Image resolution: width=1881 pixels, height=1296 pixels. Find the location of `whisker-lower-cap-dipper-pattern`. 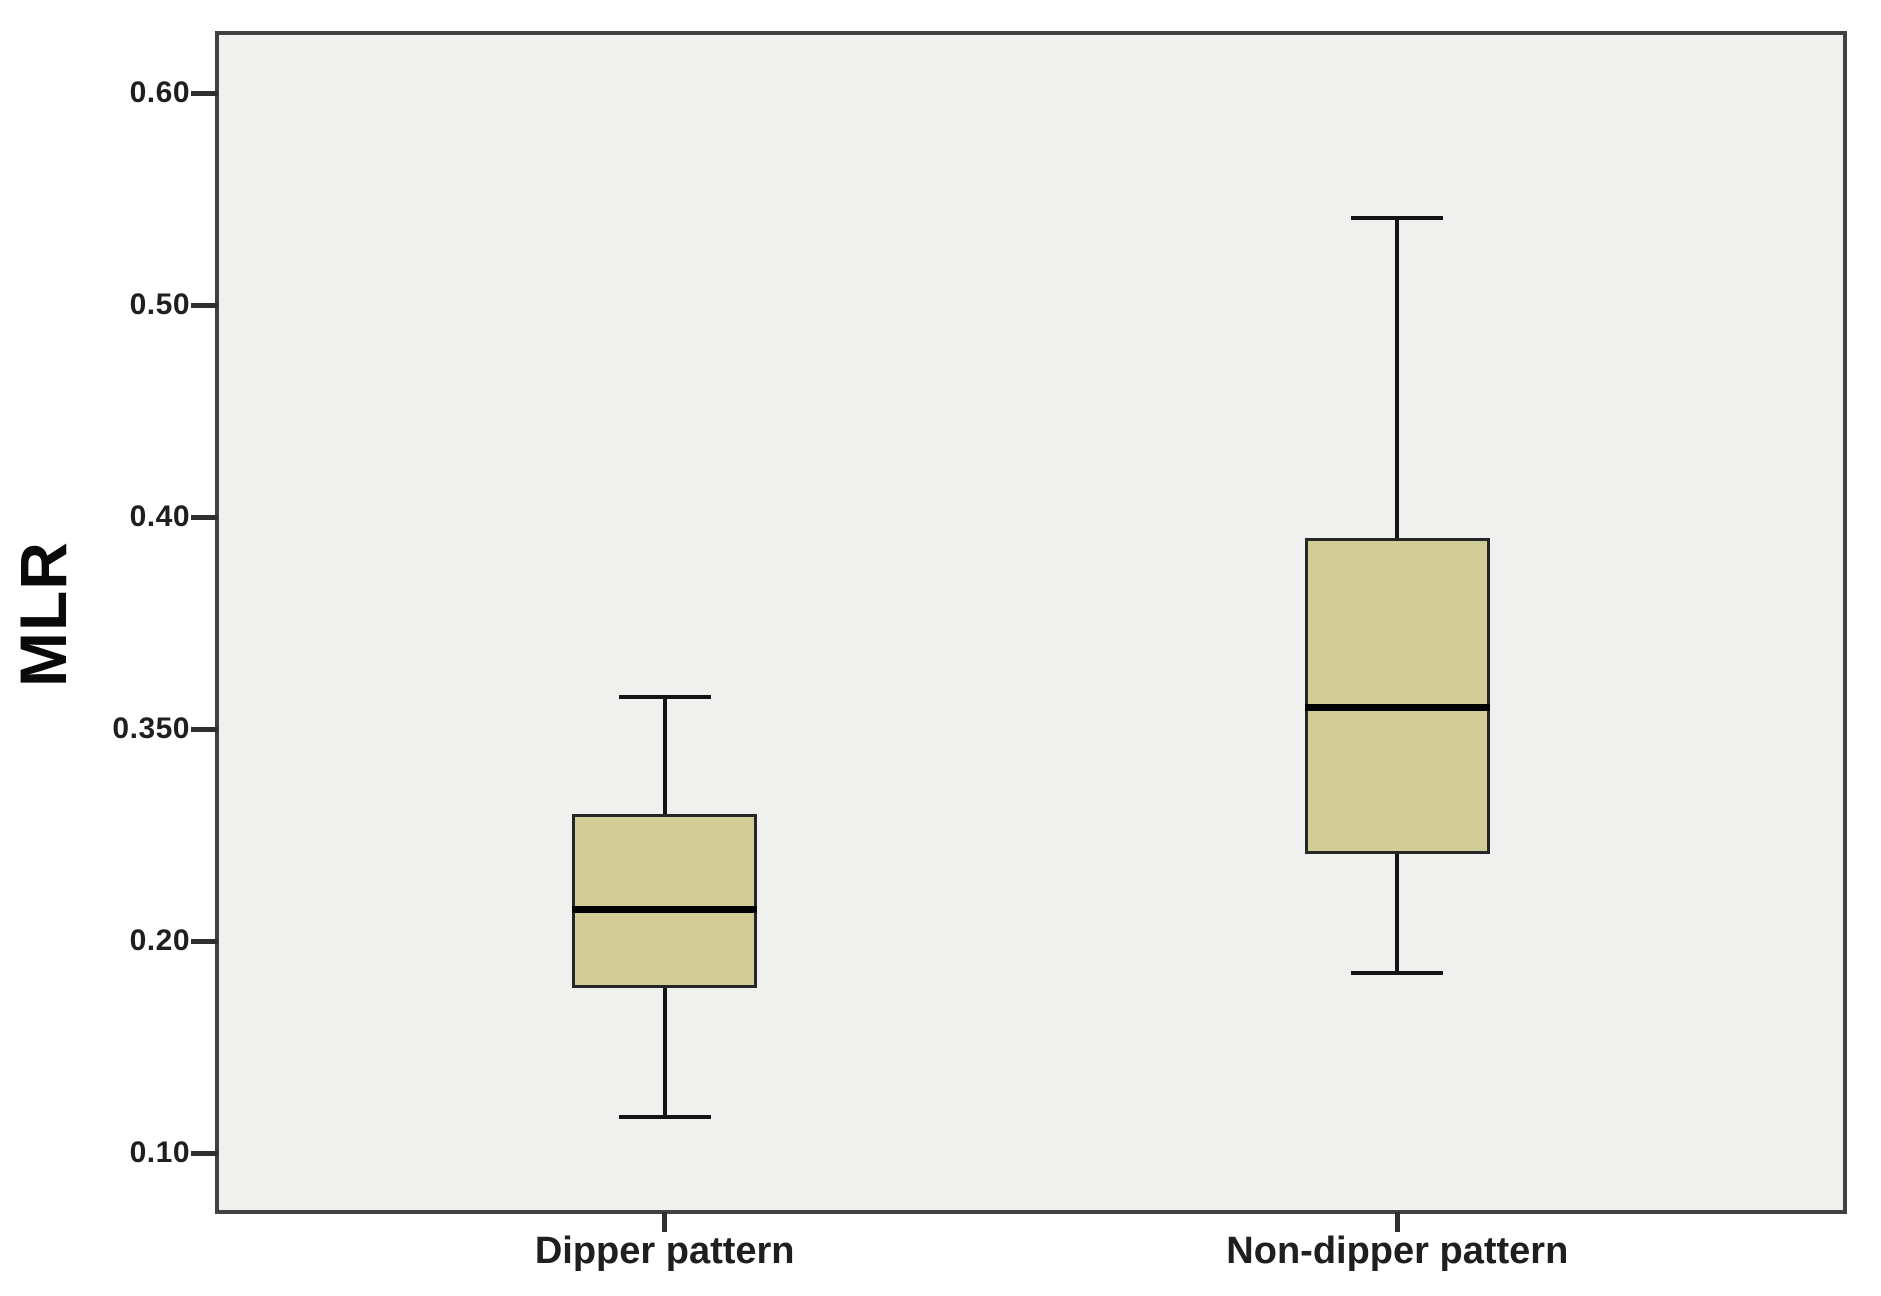

whisker-lower-cap-dipper-pattern is located at coordinates (664, 1117).